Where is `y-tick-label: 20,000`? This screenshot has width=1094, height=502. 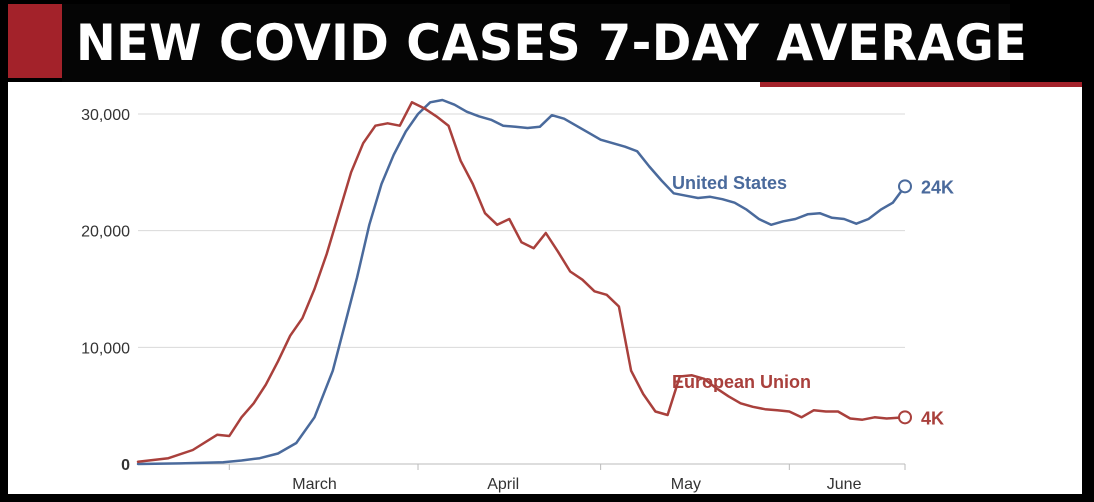
y-tick-label: 20,000 is located at coordinates (105, 232).